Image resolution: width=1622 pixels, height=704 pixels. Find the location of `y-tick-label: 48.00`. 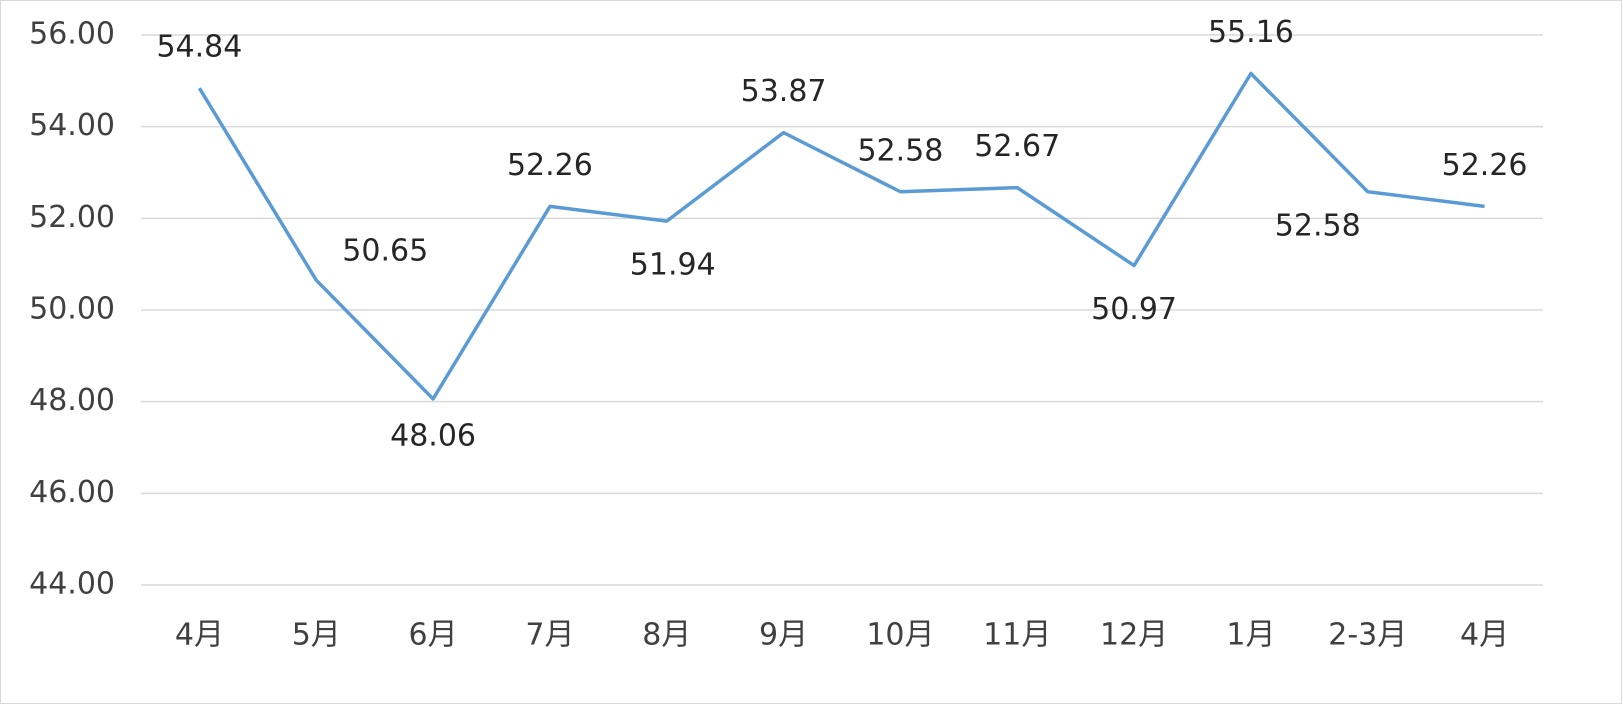

y-tick-label: 48.00 is located at coordinates (72, 400).